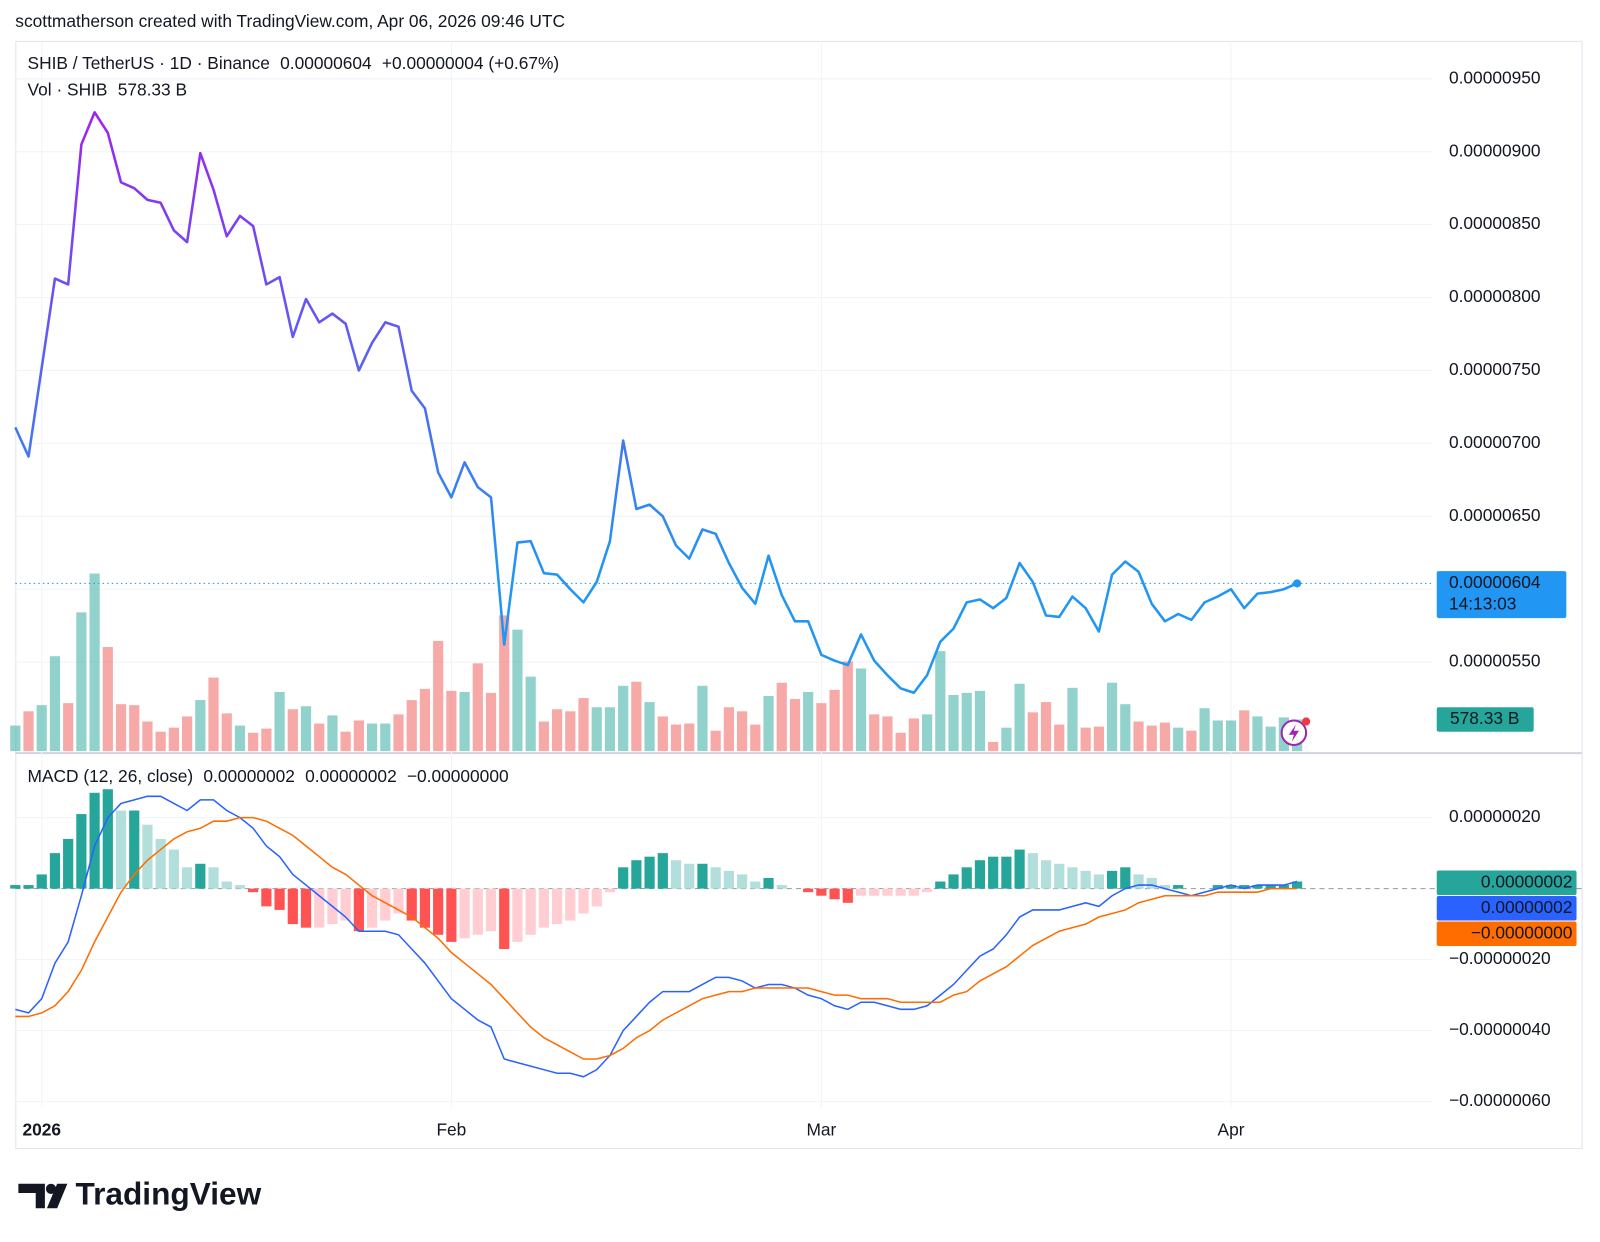 The image size is (1600, 1242). Describe the element at coordinates (169, 1193) in the screenshot. I see `brand-name: TradingView` at that location.